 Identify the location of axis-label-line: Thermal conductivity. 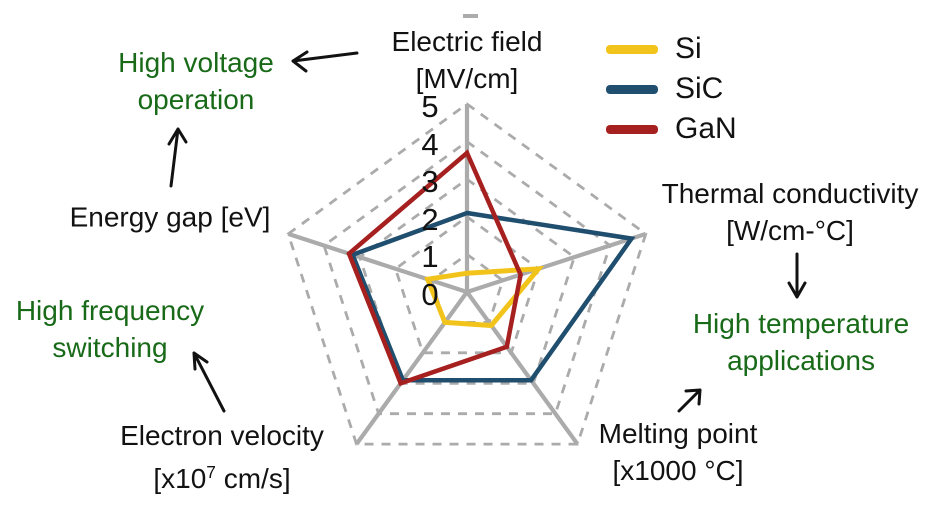
(790, 193).